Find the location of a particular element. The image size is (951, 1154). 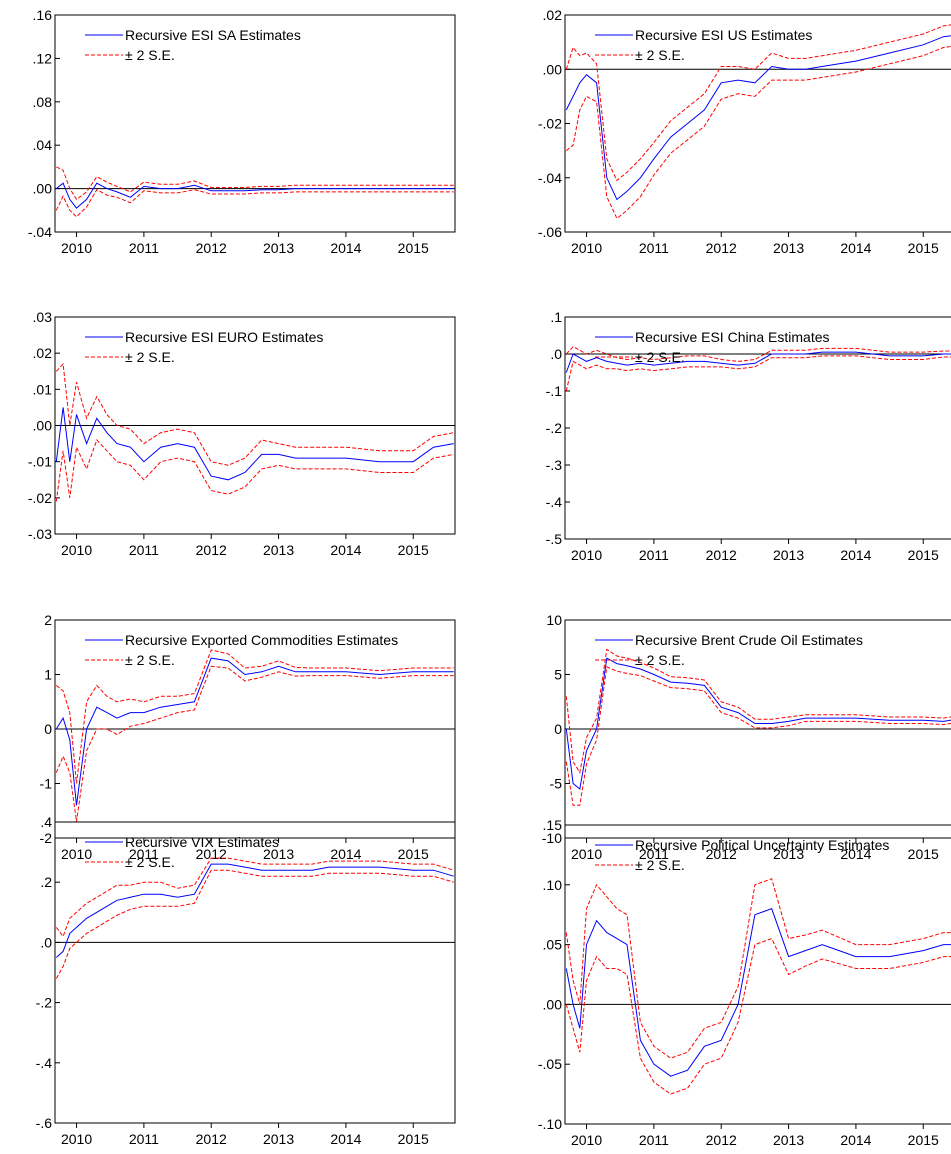

legend-label: Recursive ESI SA Estimates is located at coordinates (213, 35).